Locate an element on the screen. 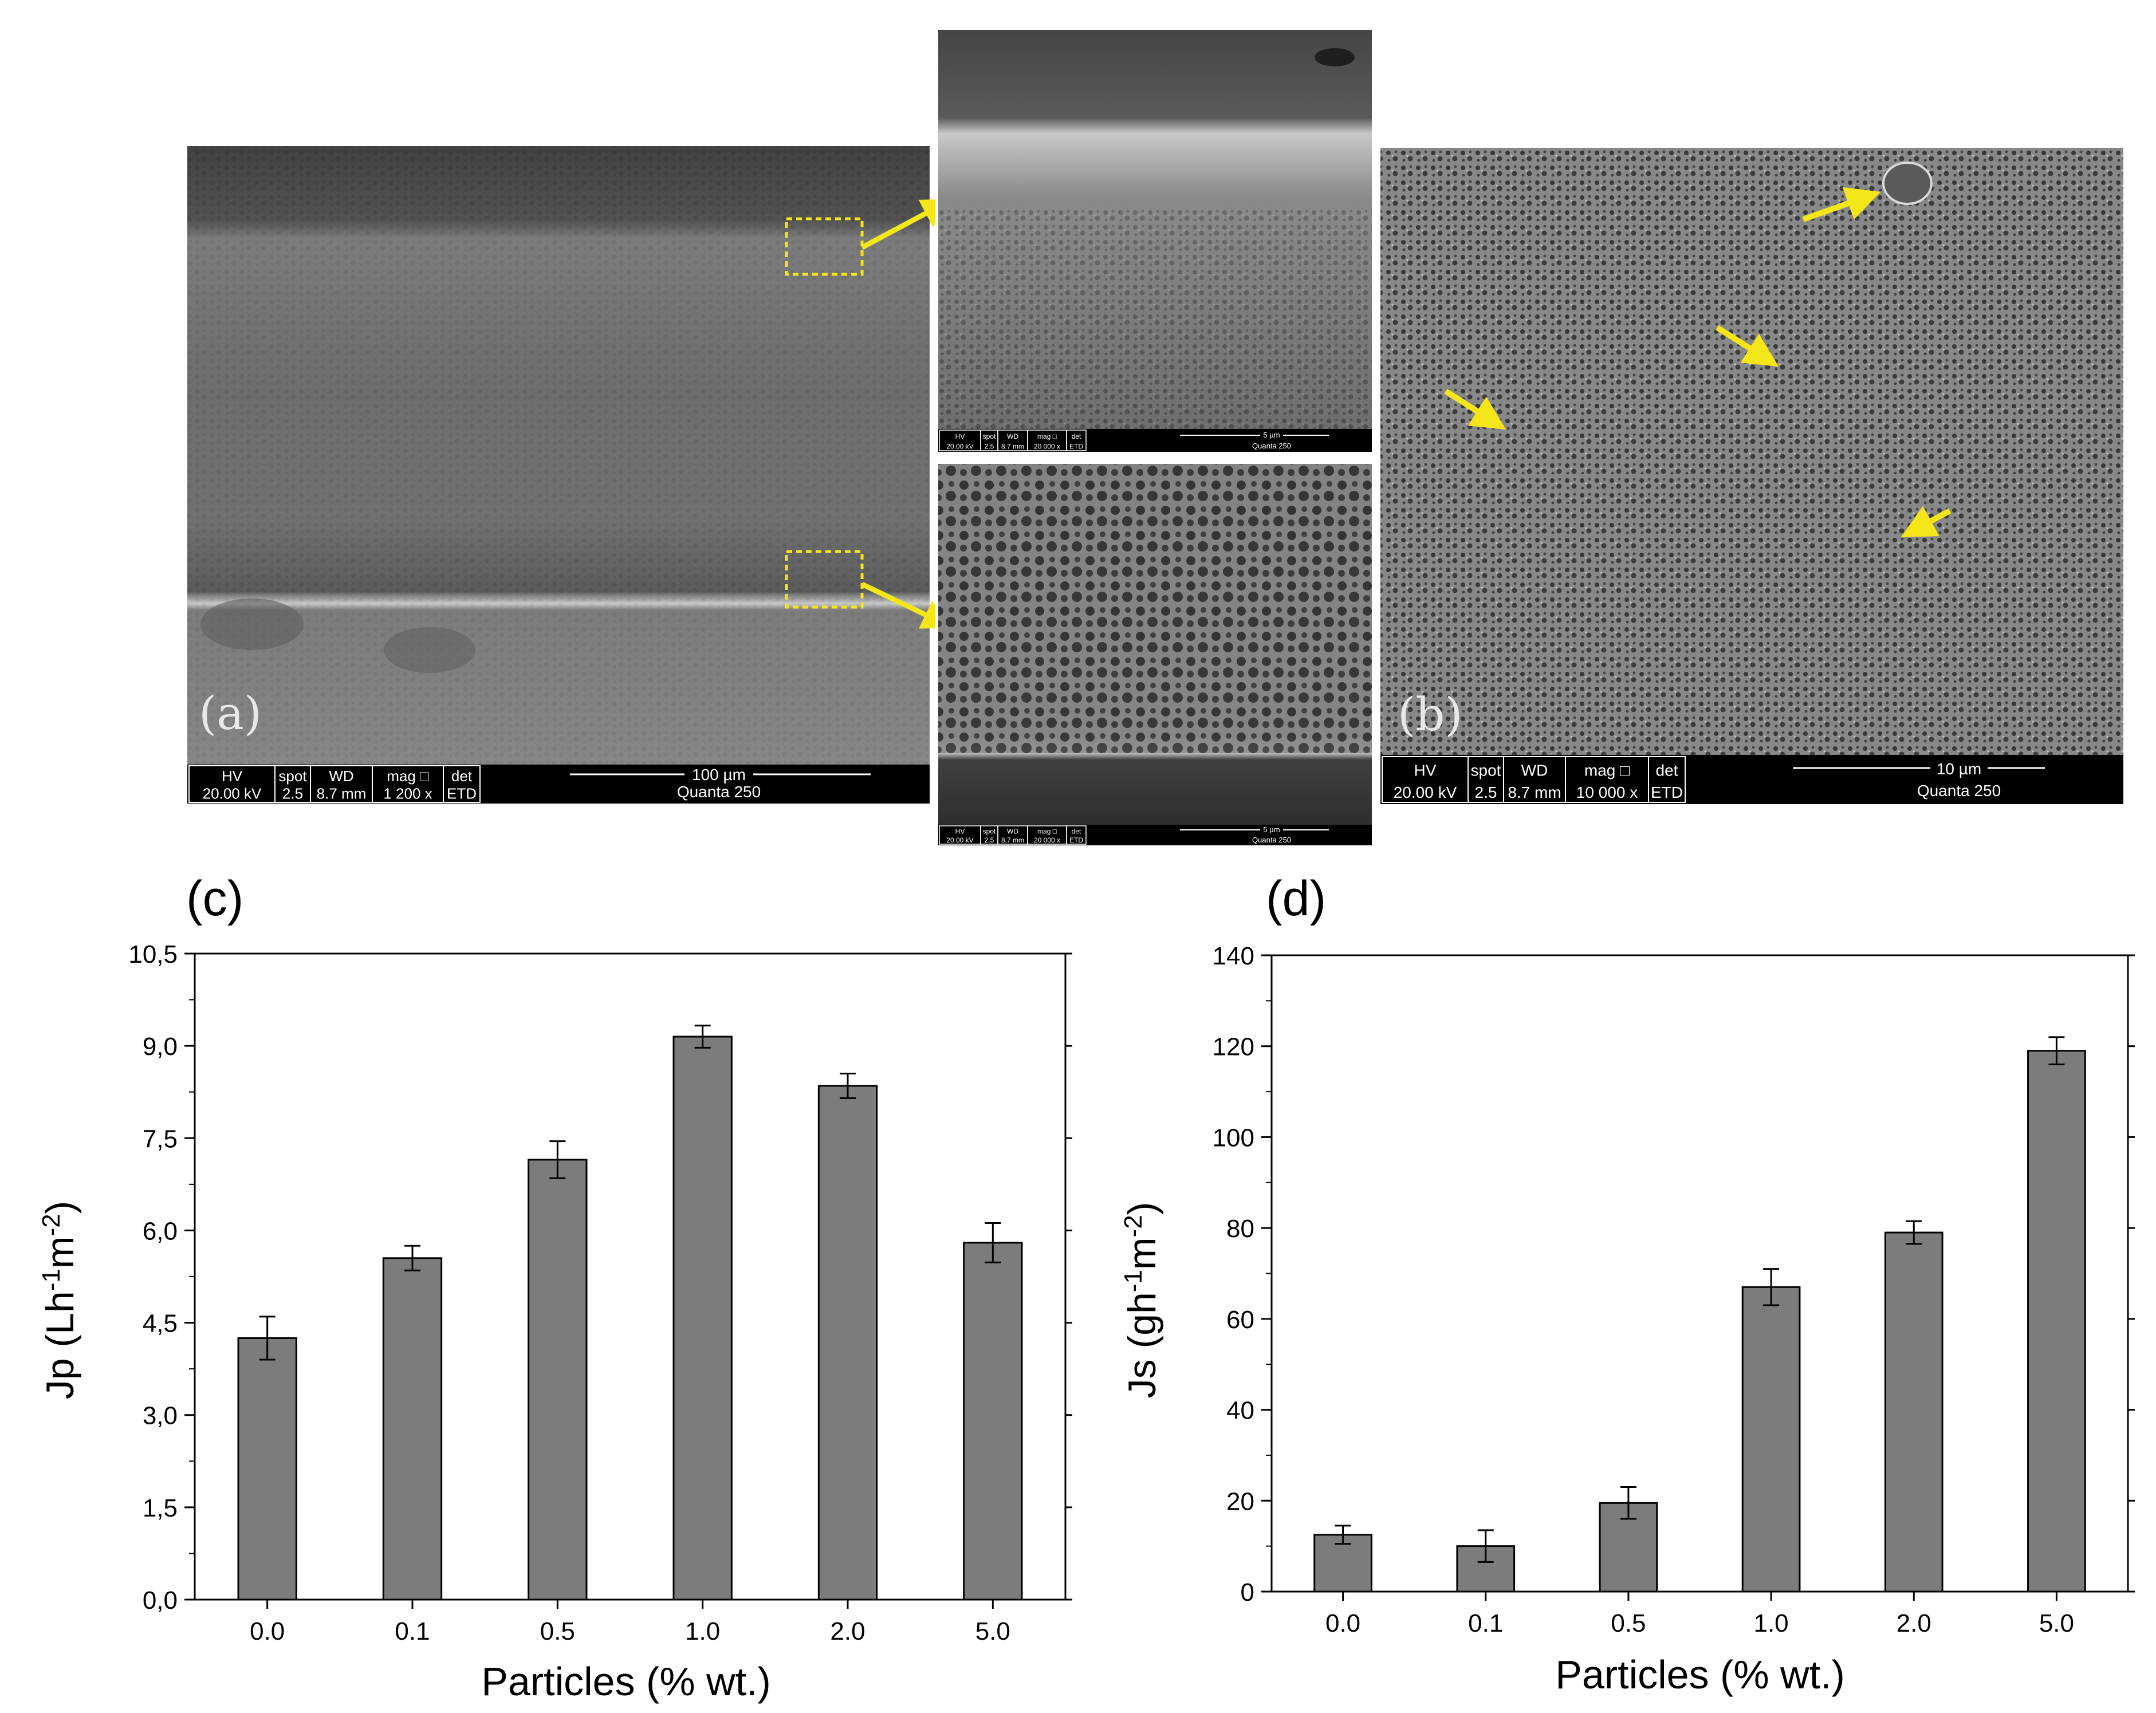 This screenshot has width=2156, height=1713. chart-c-xtick-label: 2.0 is located at coordinates (847, 1631).